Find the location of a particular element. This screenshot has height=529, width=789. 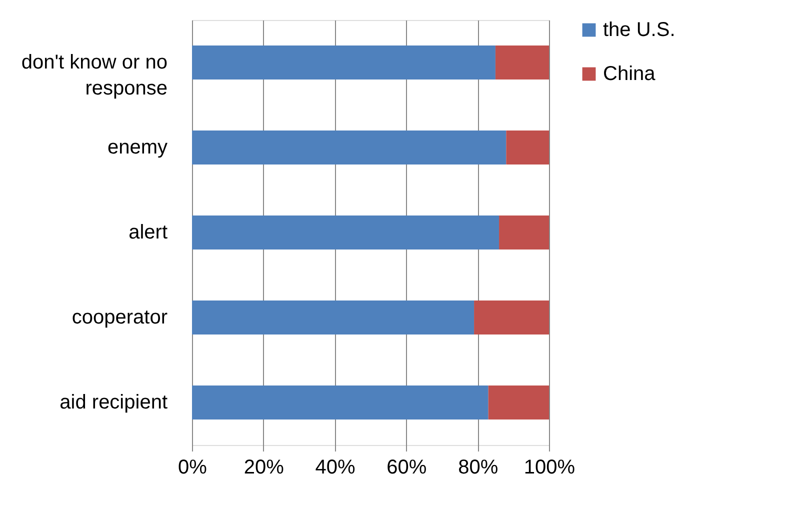

legend-label: the U.S. is located at coordinates (639, 30).